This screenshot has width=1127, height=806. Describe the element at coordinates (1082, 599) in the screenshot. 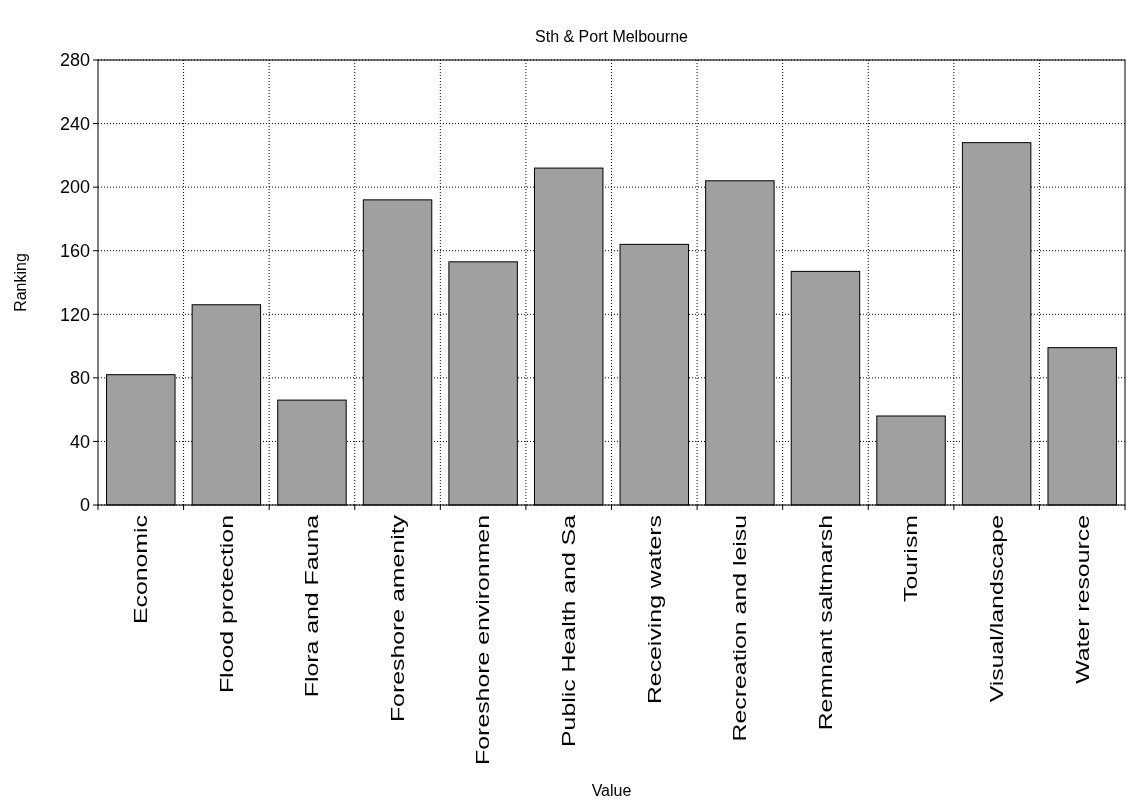

I see `x-tick-label: Water resource` at that location.